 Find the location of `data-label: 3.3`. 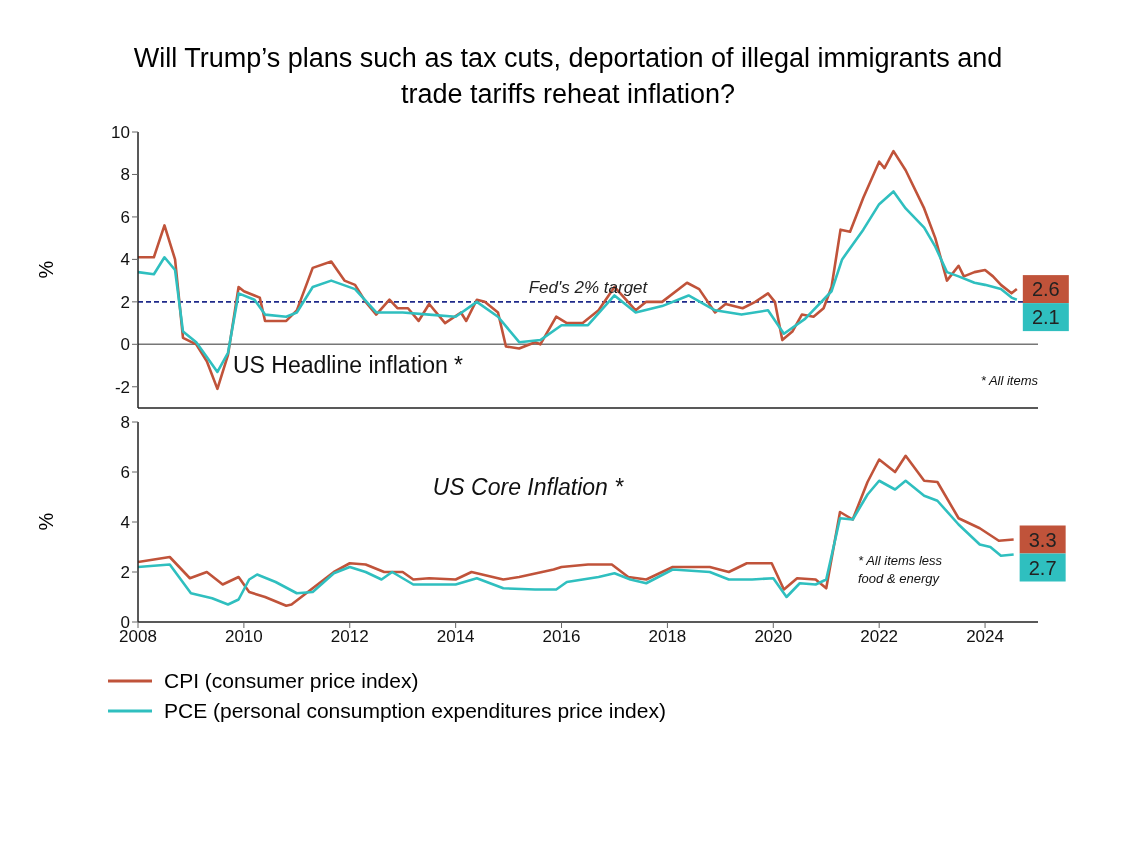

data-label: 3.3 is located at coordinates (1042, 539).